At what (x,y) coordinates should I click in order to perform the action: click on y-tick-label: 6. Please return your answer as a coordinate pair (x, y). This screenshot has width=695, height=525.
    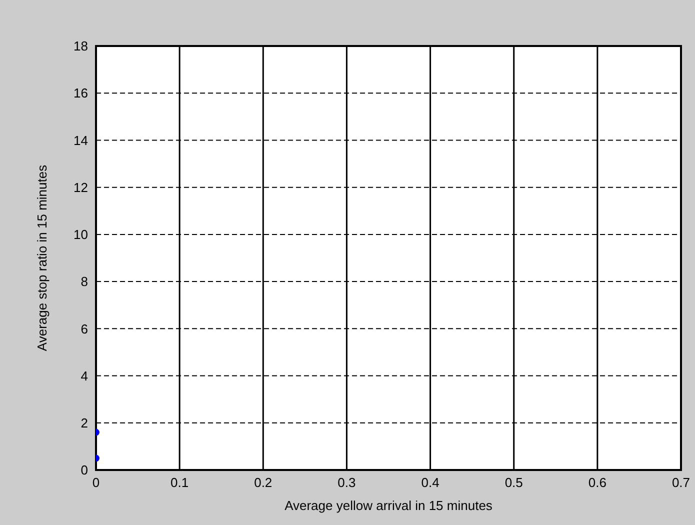
    Looking at the image, I should click on (84, 328).